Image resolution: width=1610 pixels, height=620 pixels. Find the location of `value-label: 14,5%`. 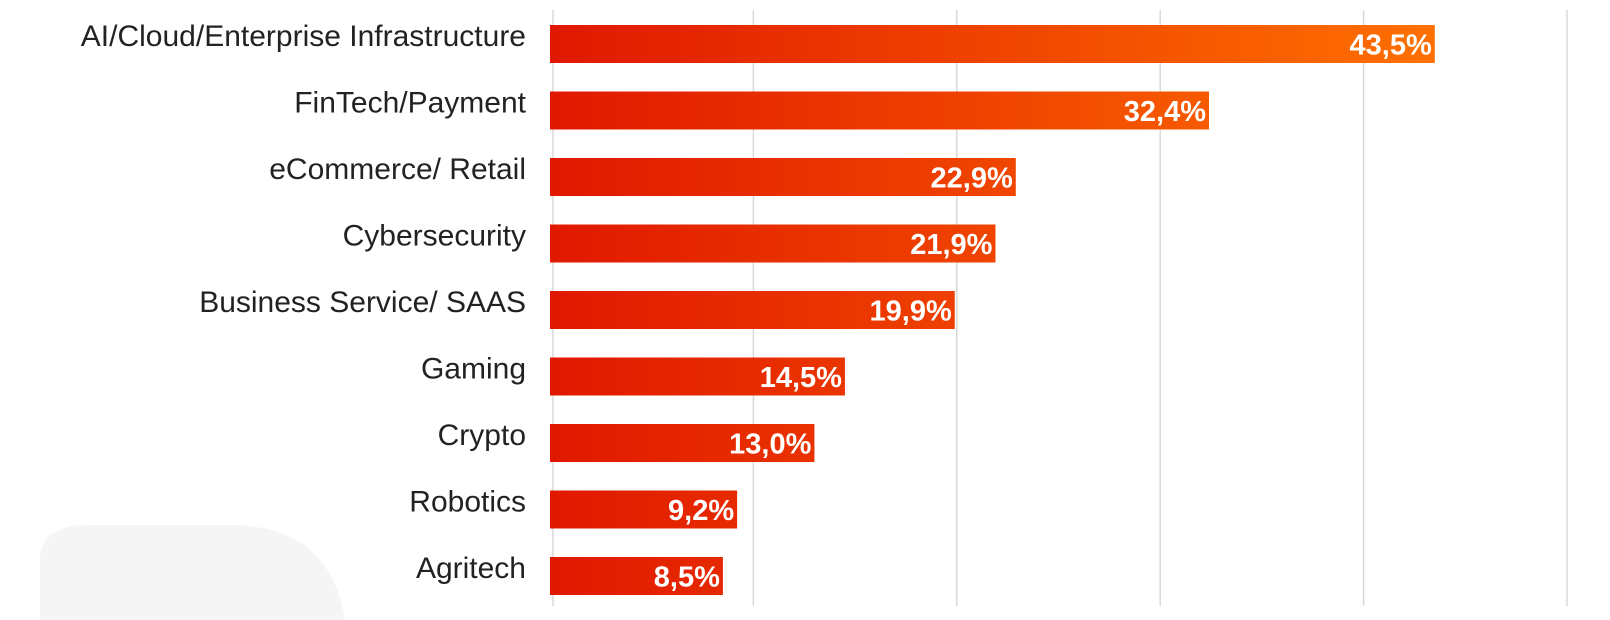

value-label: 14,5% is located at coordinates (801, 378).